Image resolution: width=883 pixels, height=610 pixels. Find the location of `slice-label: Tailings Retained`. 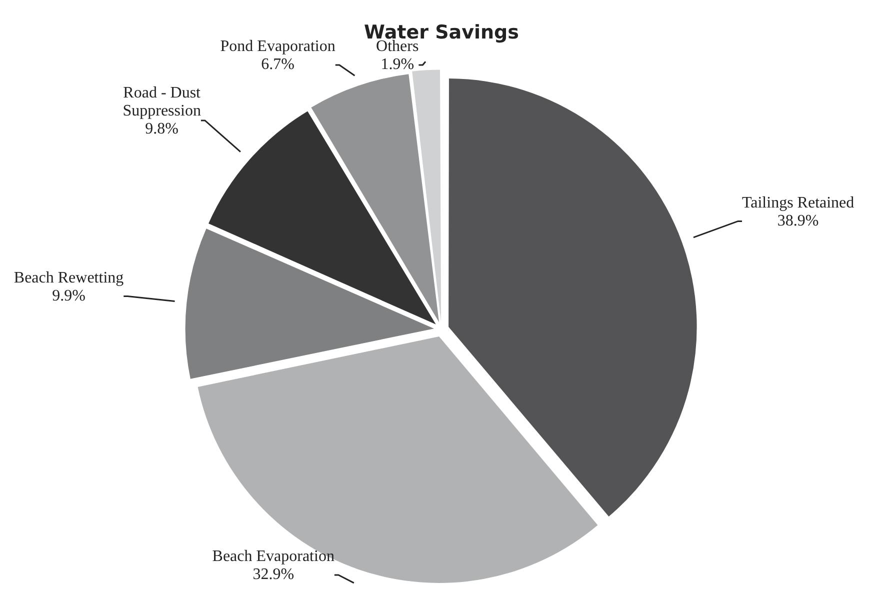

slice-label: Tailings Retained is located at coordinates (798, 203).